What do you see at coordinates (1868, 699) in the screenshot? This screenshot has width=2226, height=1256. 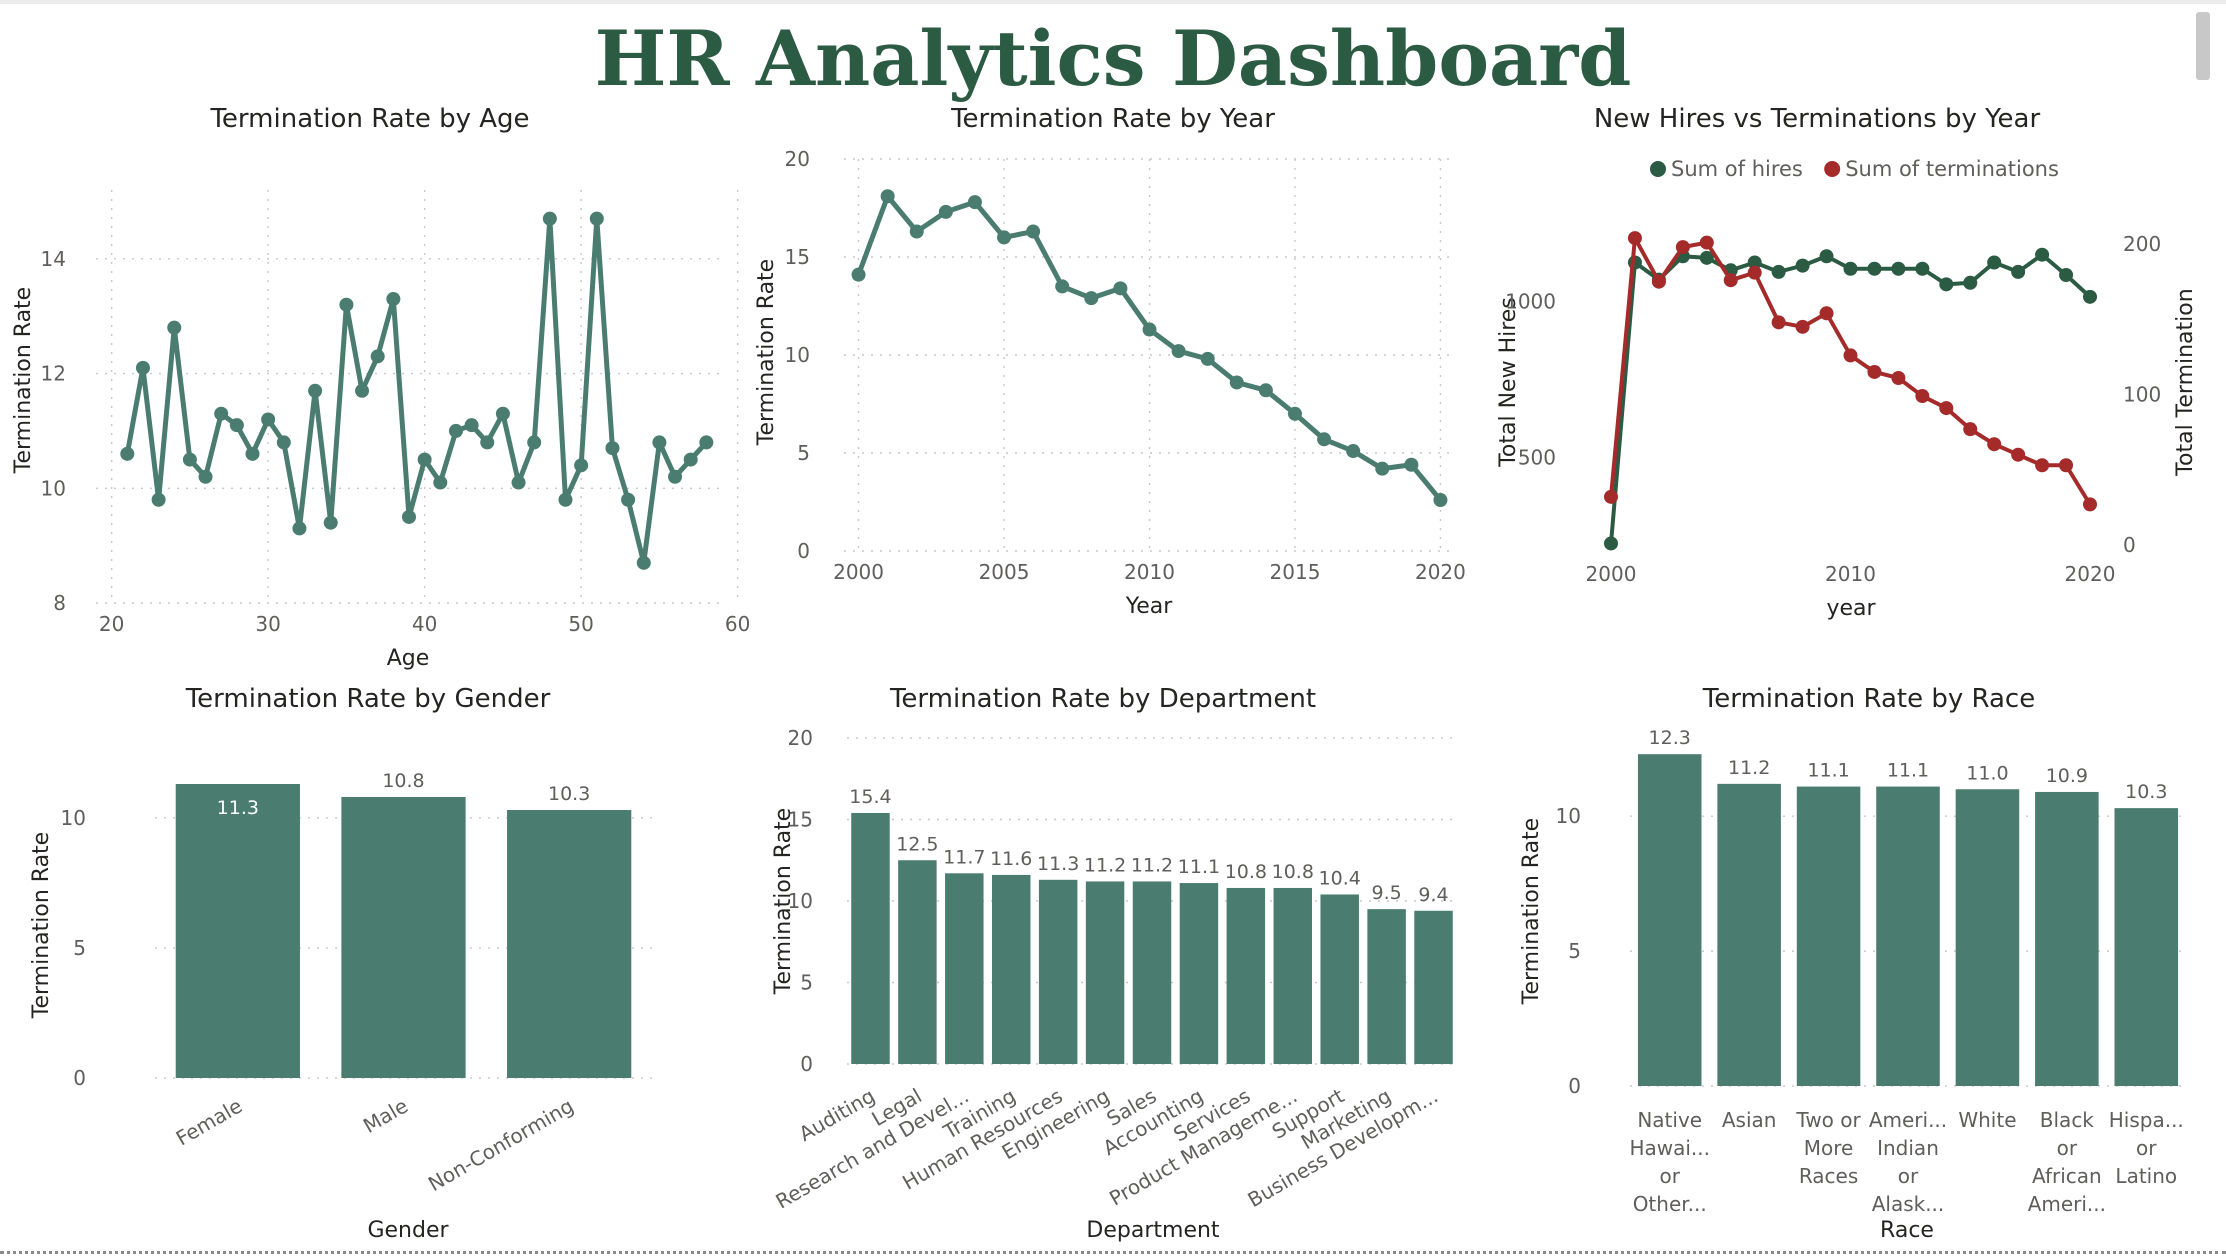 I see `chart-title: Termination Rate by Race` at bounding box center [1868, 699].